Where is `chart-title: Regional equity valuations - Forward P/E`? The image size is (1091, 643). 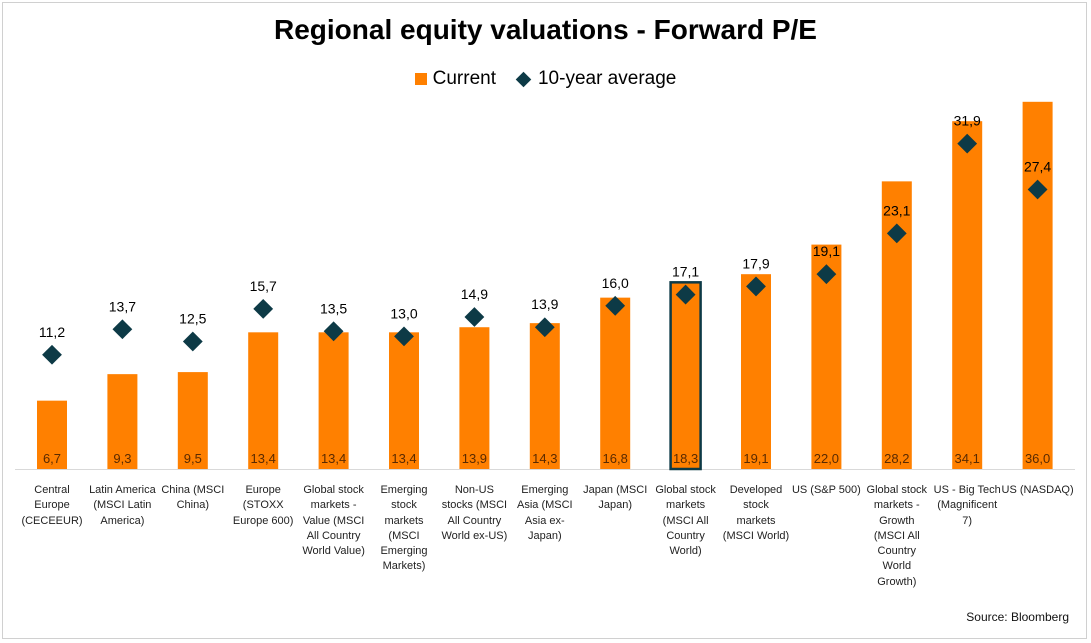 chart-title: Regional equity valuations - Forward P/E is located at coordinates (545, 29).